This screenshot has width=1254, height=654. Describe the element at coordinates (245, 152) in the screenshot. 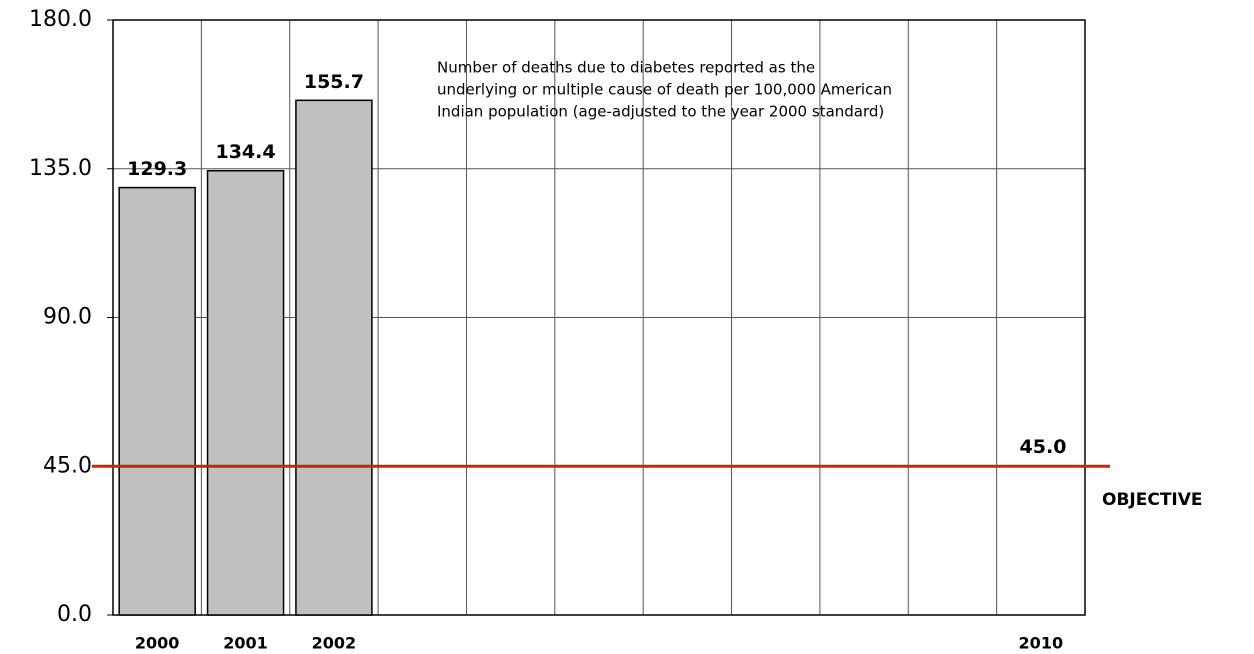

I see `data-label: 134.4` at that location.